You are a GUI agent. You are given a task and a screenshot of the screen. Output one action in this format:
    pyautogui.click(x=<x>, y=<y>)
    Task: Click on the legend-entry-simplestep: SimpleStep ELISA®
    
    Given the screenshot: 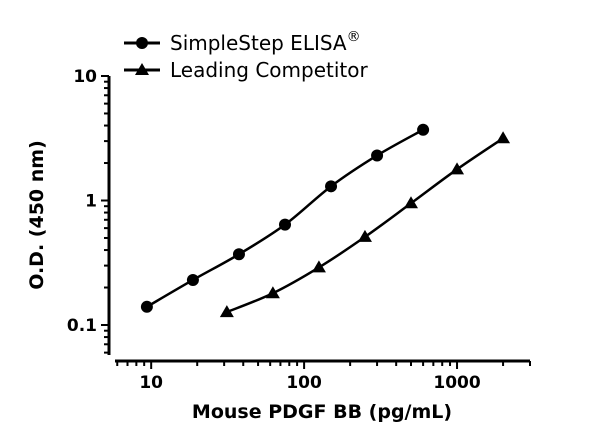 What is the action you would take?
    pyautogui.click(x=242, y=42)
    